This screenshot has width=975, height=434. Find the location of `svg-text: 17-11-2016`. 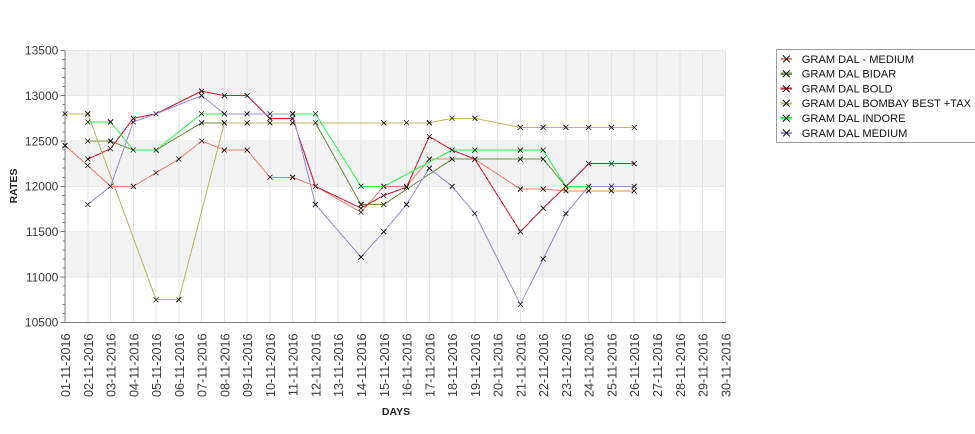

svg-text: 17-11-2016 is located at coordinates (430, 366).